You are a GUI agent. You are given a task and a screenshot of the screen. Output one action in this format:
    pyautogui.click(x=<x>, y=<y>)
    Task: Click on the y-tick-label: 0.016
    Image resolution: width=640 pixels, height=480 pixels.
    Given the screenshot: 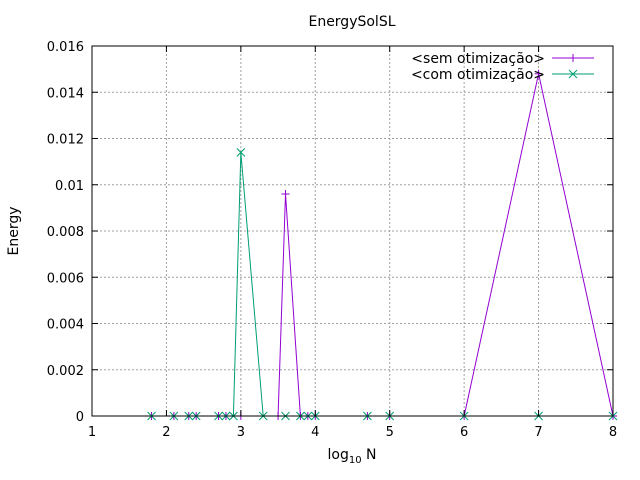 What is the action you would take?
    pyautogui.click(x=65, y=47)
    